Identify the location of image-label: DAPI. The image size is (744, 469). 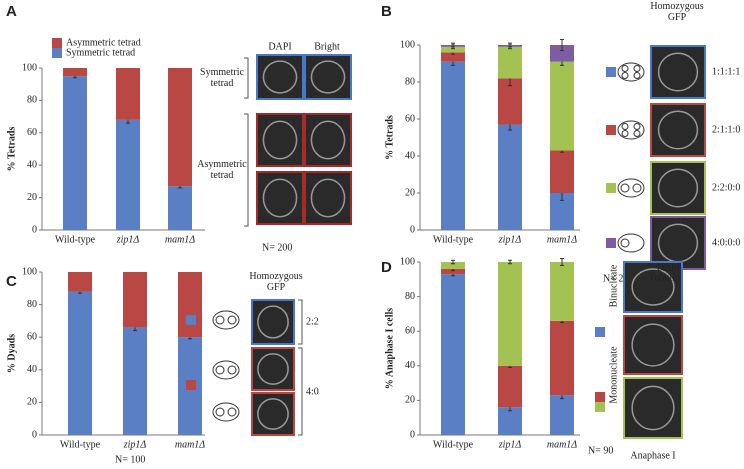
(279, 46).